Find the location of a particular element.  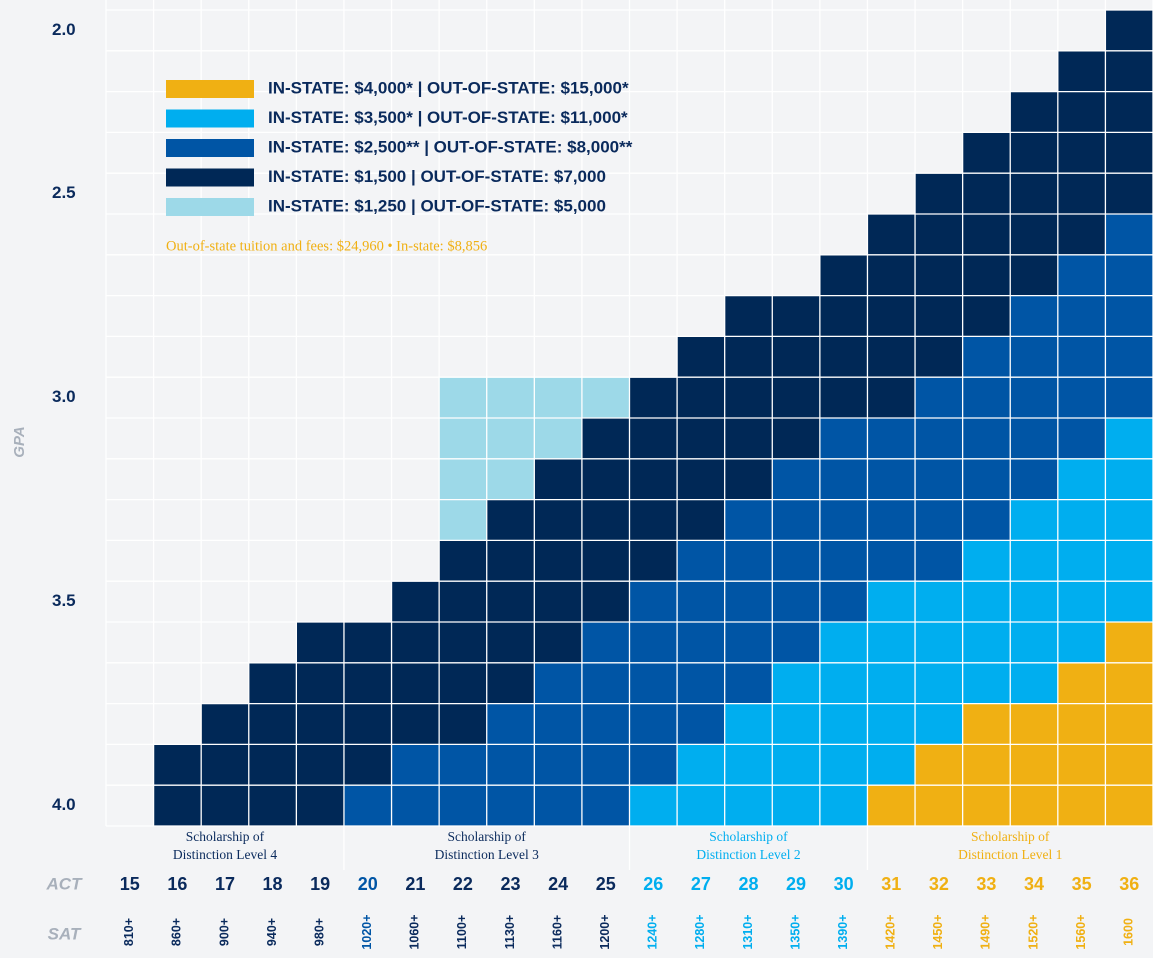

act-score: 17 is located at coordinates (225, 884).